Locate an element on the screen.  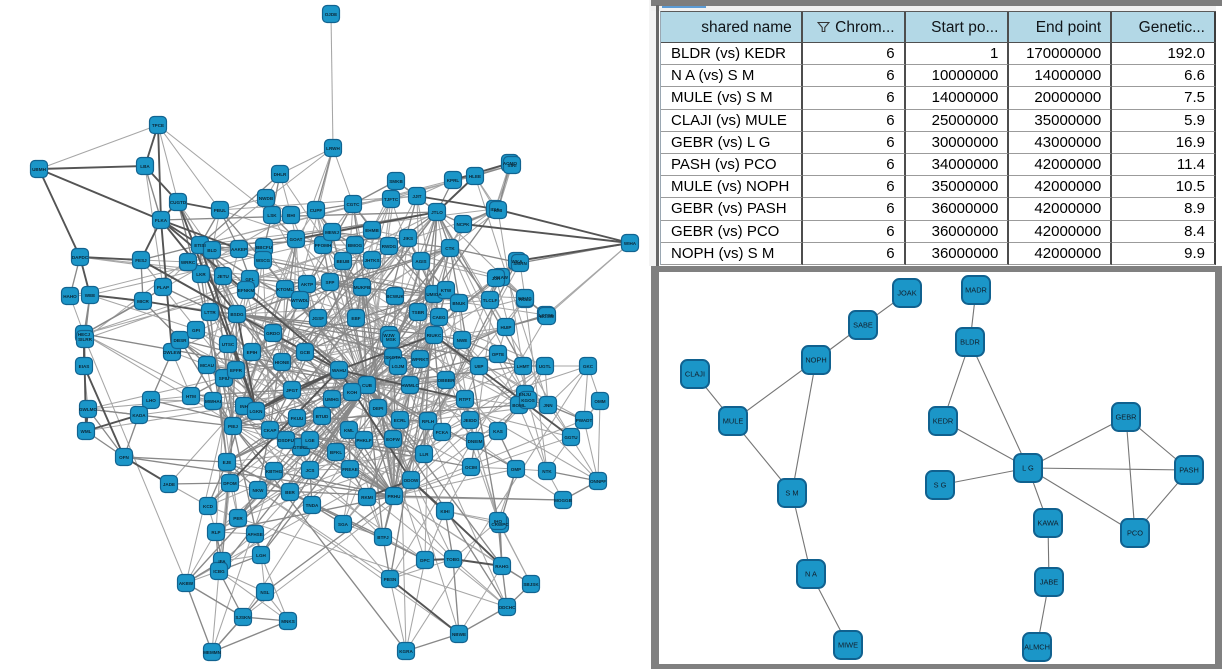
svg-text: LSK is located at coordinates (272, 215).